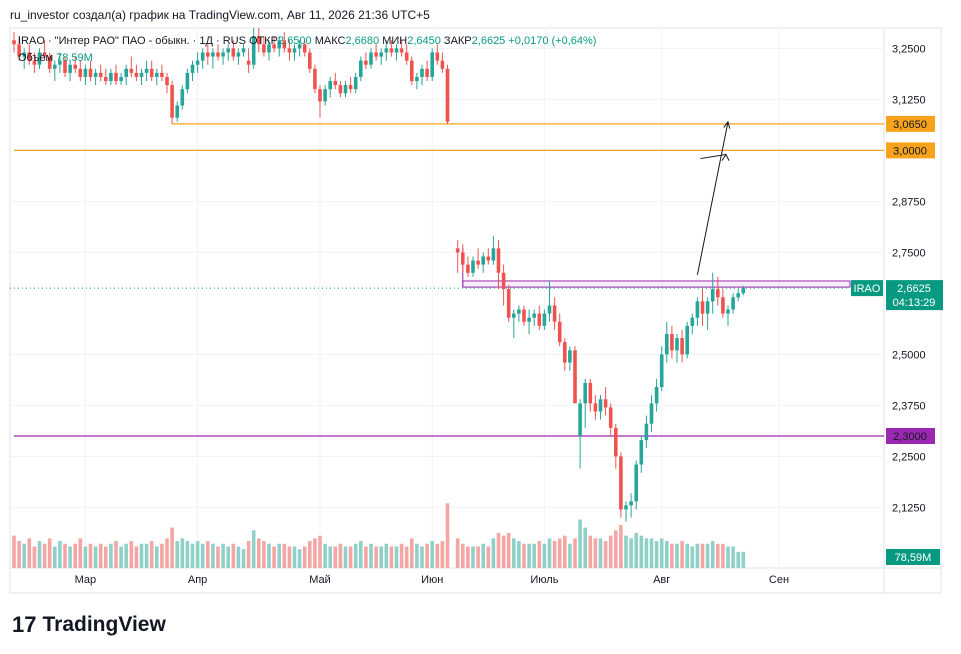  What do you see at coordinates (295, 41) in the screenshot?
I see `open-value: 2,6500` at bounding box center [295, 41].